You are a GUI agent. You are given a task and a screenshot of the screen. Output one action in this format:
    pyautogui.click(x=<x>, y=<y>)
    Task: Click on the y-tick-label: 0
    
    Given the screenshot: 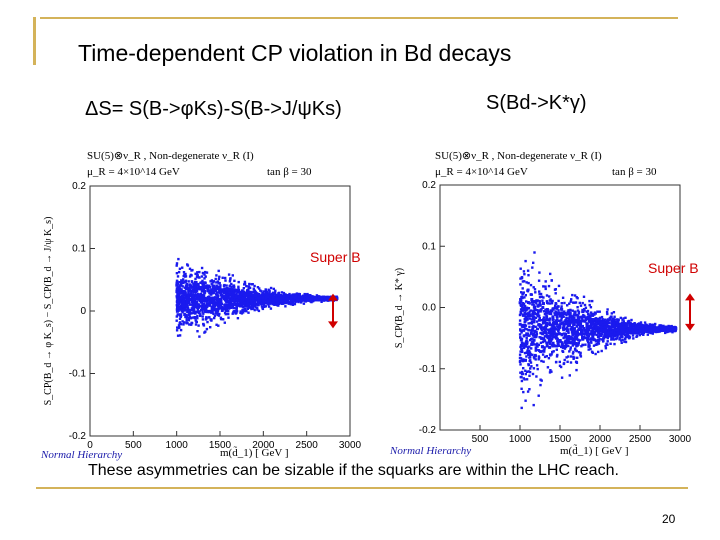 What is the action you would take?
    pyautogui.click(x=83, y=311)
    